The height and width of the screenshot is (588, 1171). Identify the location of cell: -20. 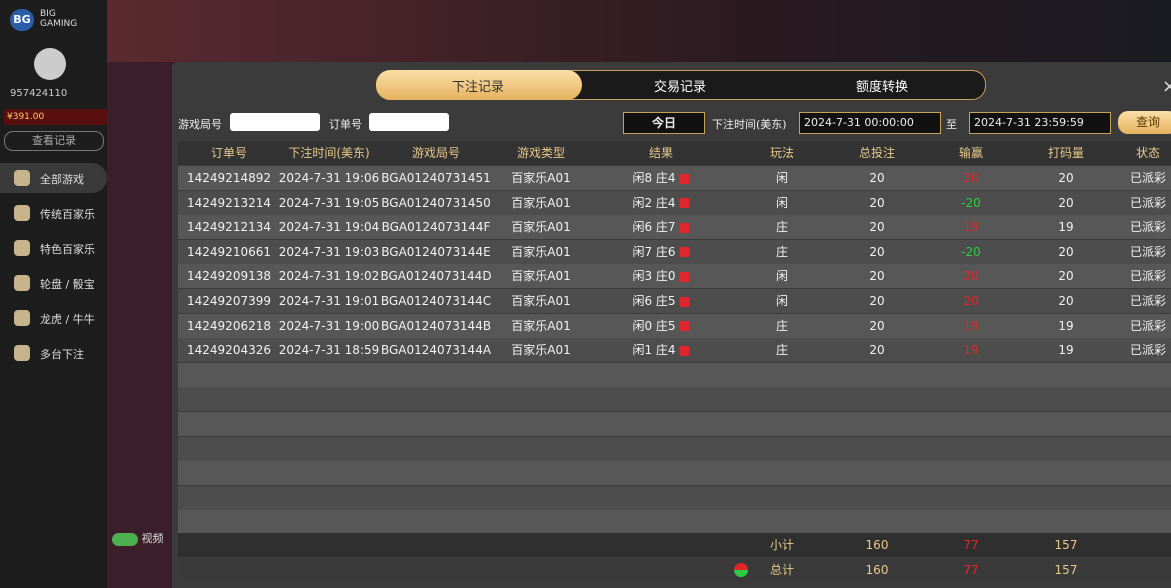
(971, 202).